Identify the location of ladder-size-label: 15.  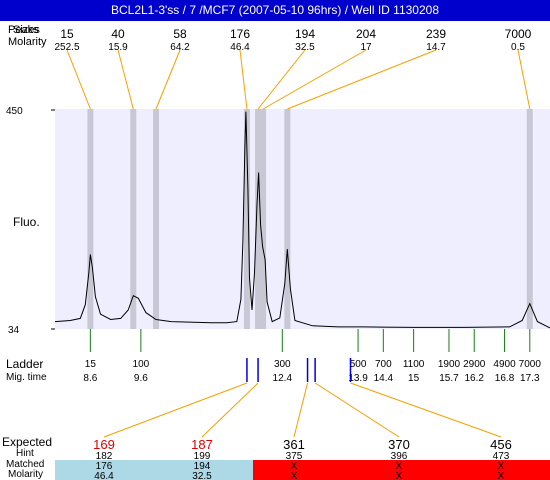
(91, 364).